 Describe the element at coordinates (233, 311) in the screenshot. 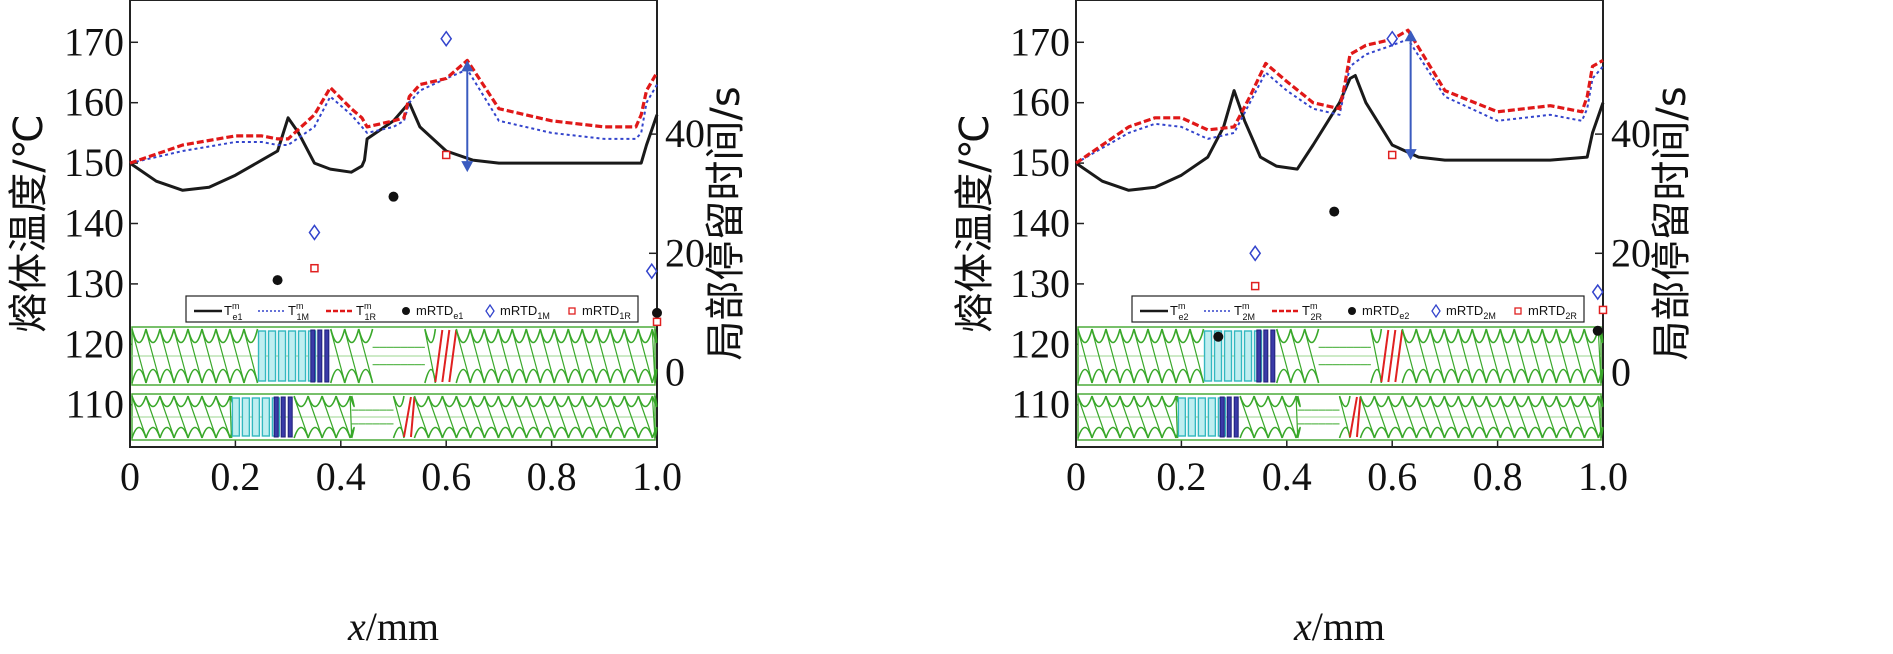

I see `legend-label: Tm e1` at that location.